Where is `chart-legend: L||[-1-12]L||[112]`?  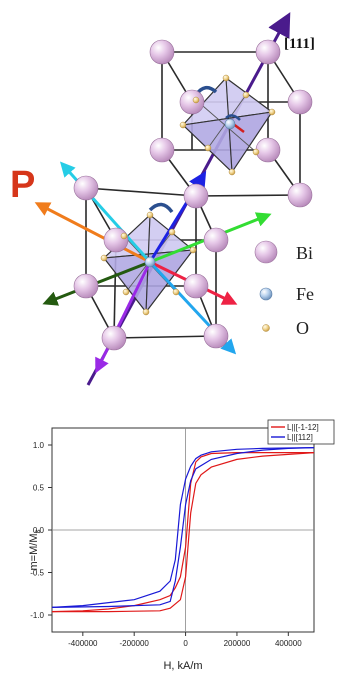 chart-legend: L||[-1-12]L||[112] is located at coordinates (301, 432).